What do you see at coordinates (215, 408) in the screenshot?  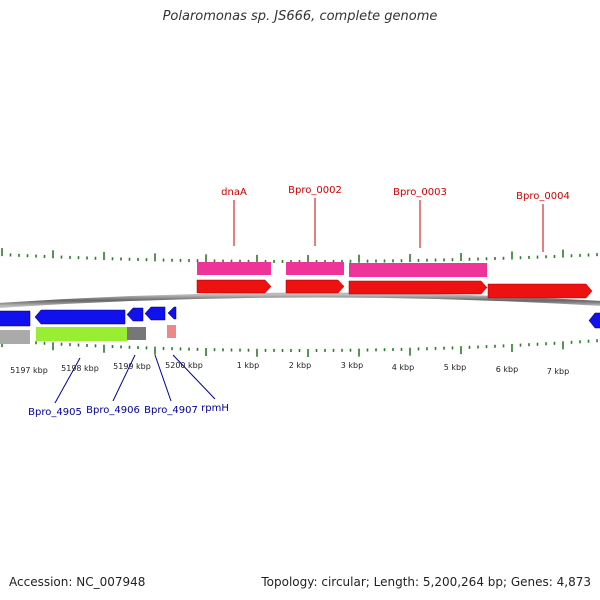 I see `gene-label-reverse: rpmH` at bounding box center [215, 408].